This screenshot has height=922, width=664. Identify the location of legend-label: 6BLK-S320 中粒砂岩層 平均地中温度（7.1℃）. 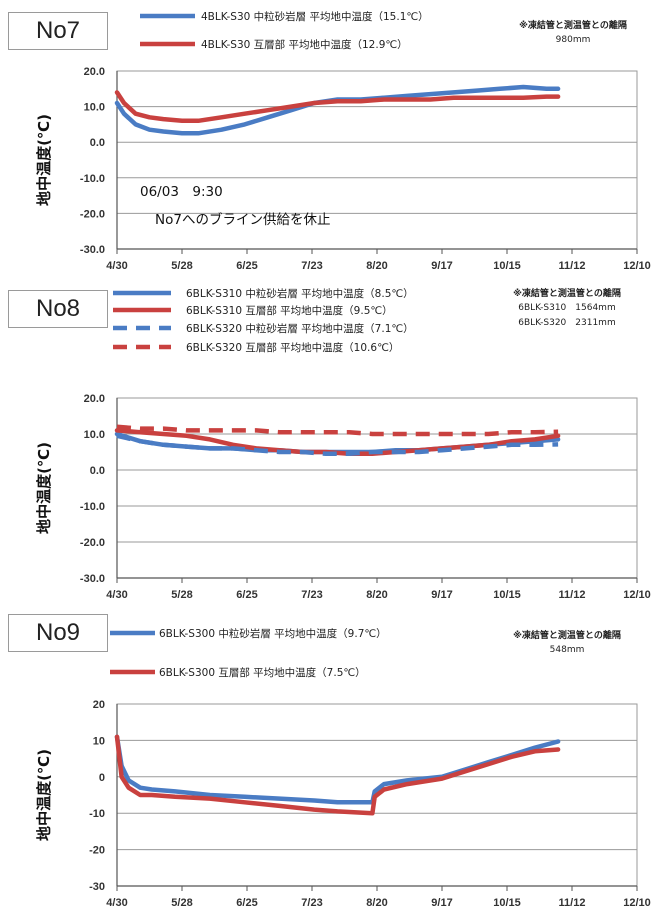
(300, 328).